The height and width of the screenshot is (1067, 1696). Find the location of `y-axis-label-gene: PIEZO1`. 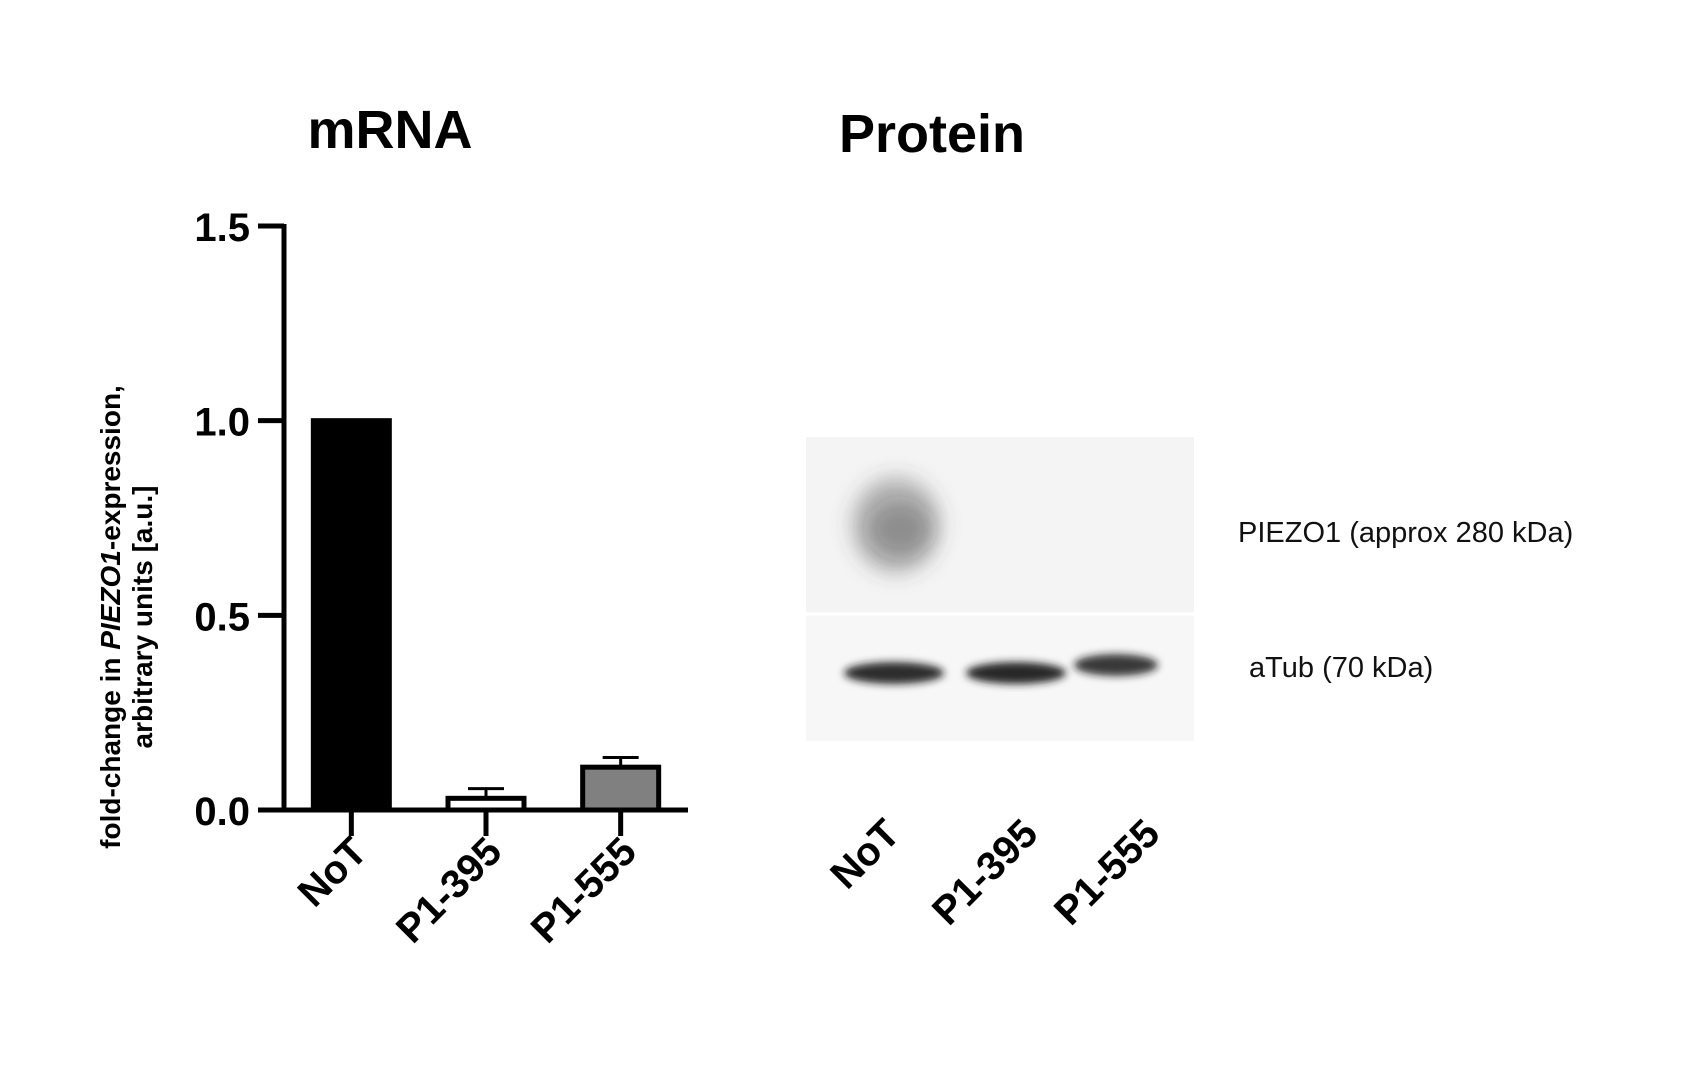

y-axis-label-gene: PIEZO1 is located at coordinates (110, 600).